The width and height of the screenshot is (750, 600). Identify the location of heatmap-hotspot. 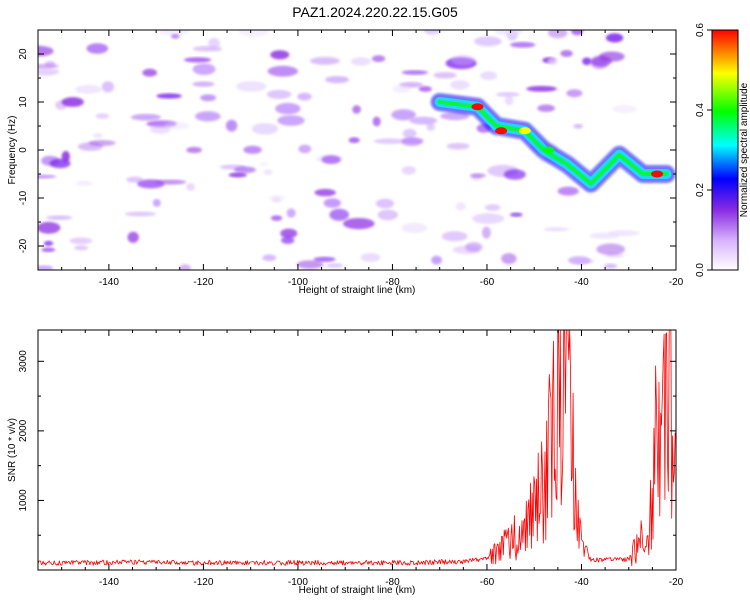
(548, 150).